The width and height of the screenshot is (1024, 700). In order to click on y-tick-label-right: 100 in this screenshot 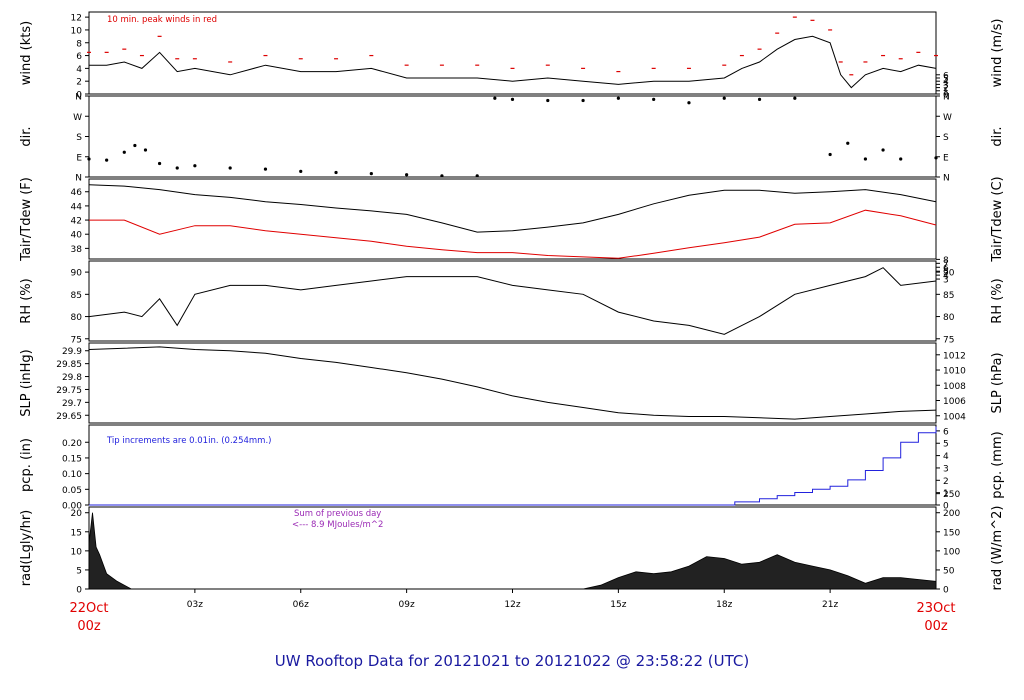, I will do `click(951, 552)`.